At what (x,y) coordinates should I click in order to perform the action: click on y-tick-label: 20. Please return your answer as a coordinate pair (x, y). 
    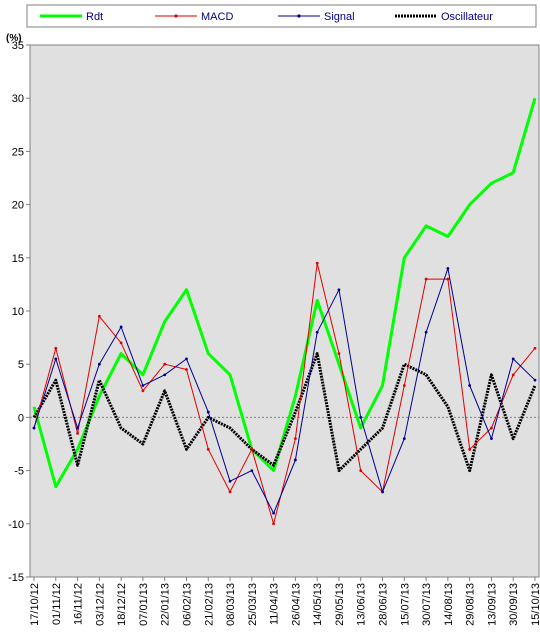
    Looking at the image, I should click on (18, 206).